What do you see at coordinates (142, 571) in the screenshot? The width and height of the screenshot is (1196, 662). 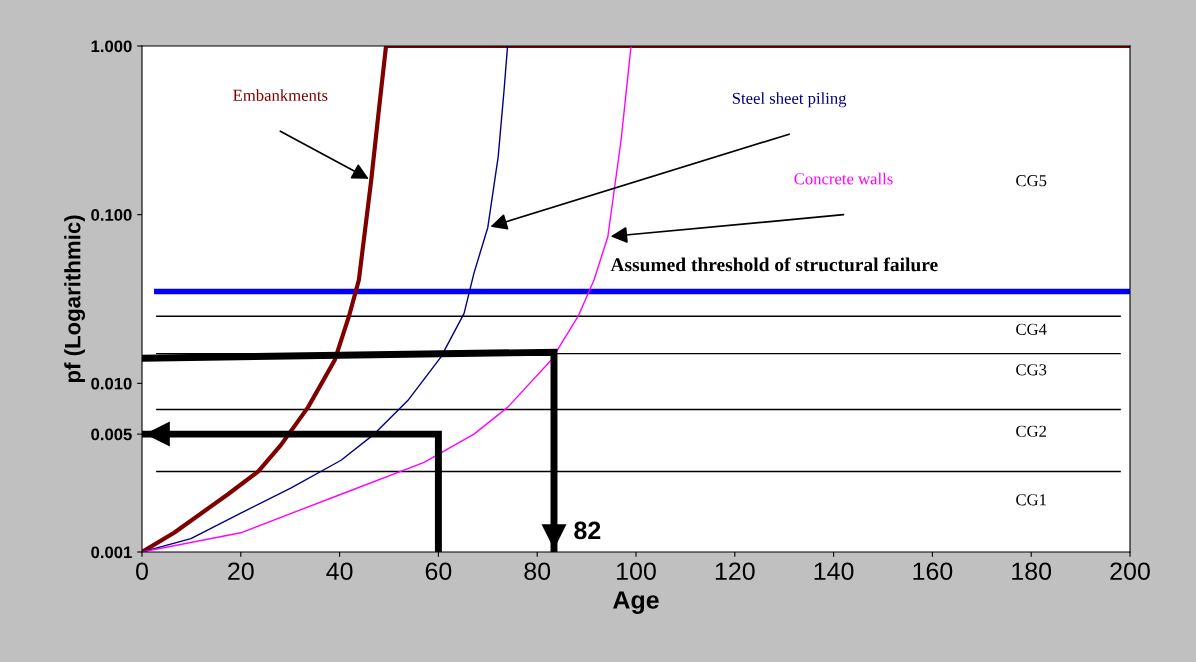 I see `x-tick-label: 0` at bounding box center [142, 571].